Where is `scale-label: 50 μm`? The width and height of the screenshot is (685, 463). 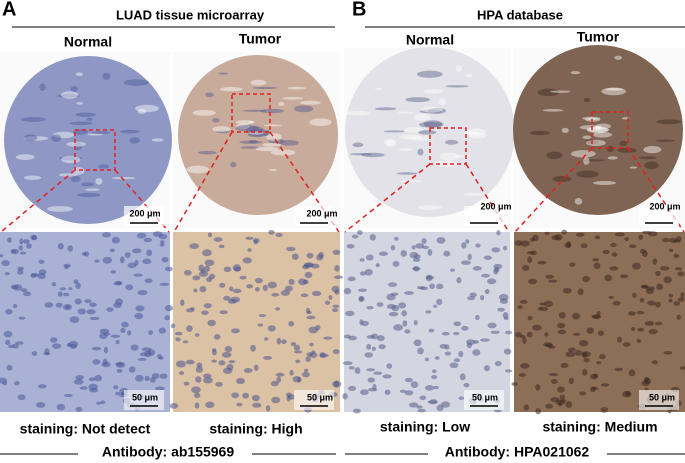 scale-label: 50 μm is located at coordinates (320, 397).